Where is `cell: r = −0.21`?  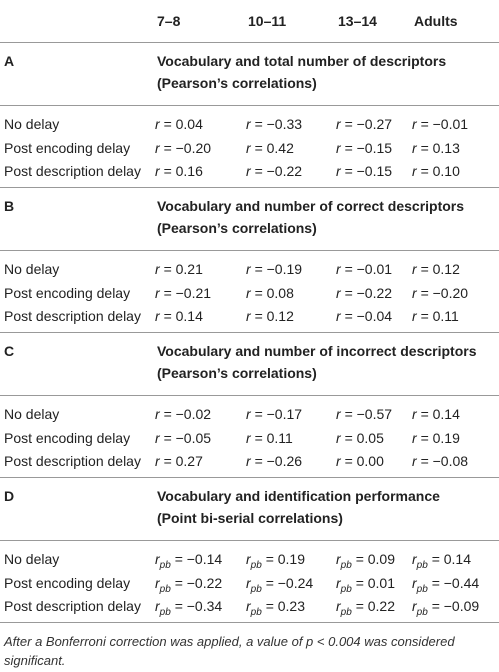
cell: r = −0.21 is located at coordinates (183, 293).